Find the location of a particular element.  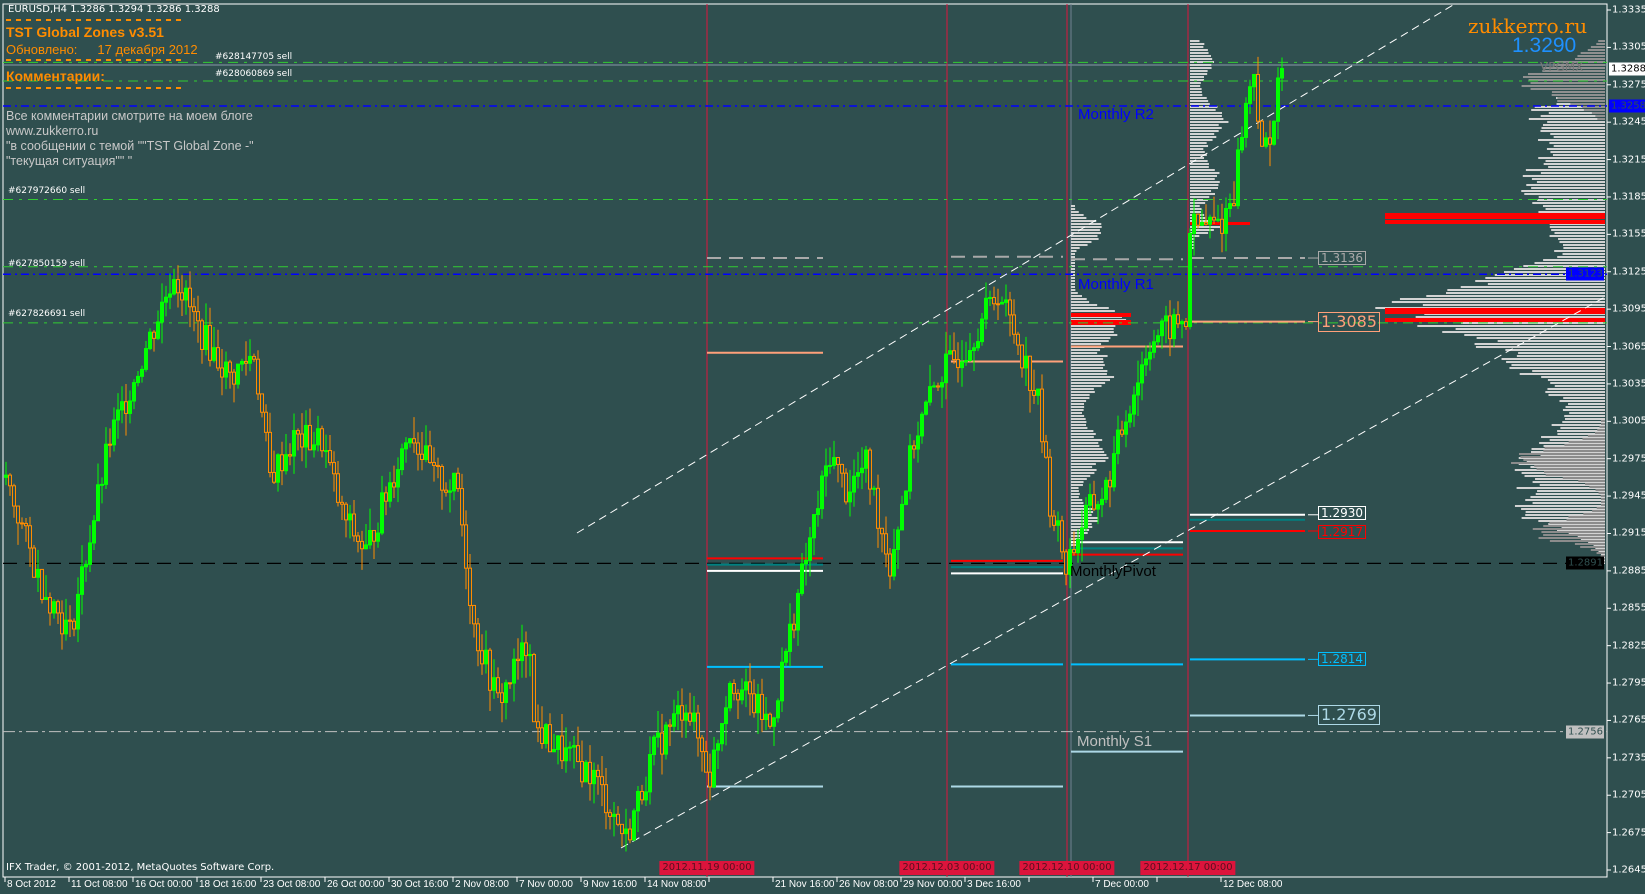

order-label: #628060869 sell is located at coordinates (254, 74).